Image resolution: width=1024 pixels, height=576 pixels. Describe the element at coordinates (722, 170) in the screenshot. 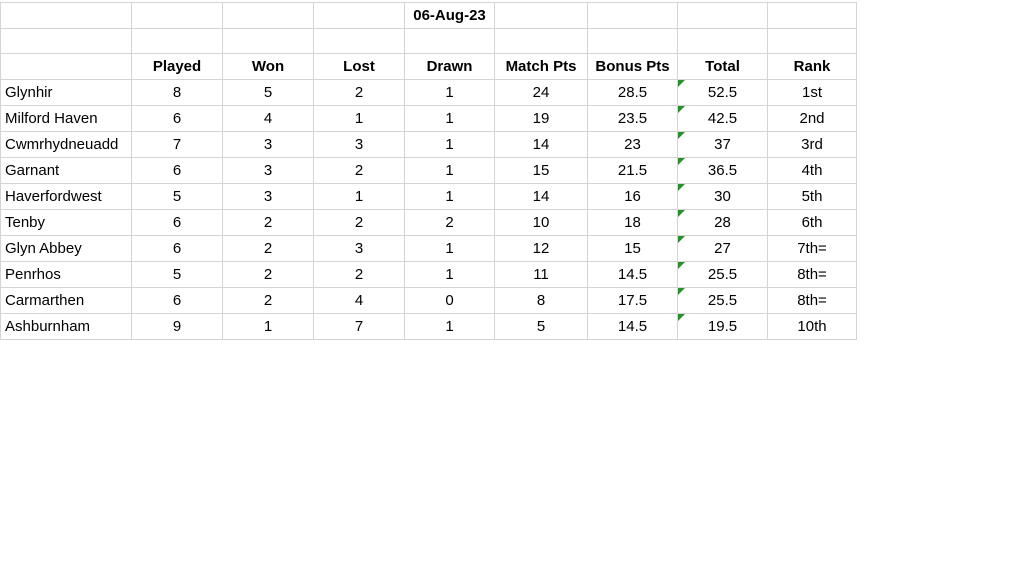

I see `cell-total: 36.5` at that location.